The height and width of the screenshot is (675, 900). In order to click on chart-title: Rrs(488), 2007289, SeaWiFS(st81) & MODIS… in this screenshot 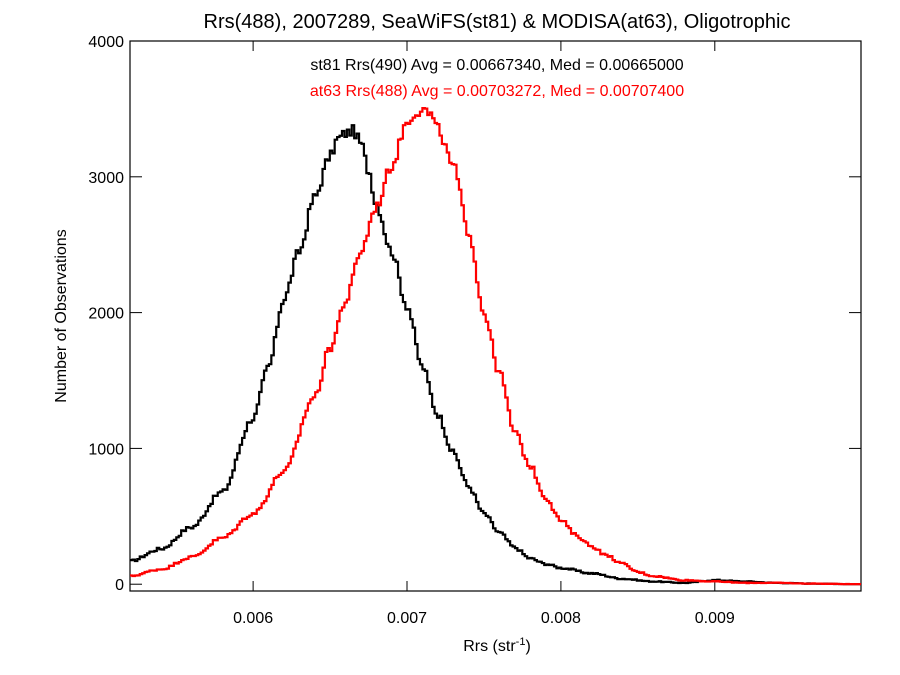, I will do `click(497, 22)`.